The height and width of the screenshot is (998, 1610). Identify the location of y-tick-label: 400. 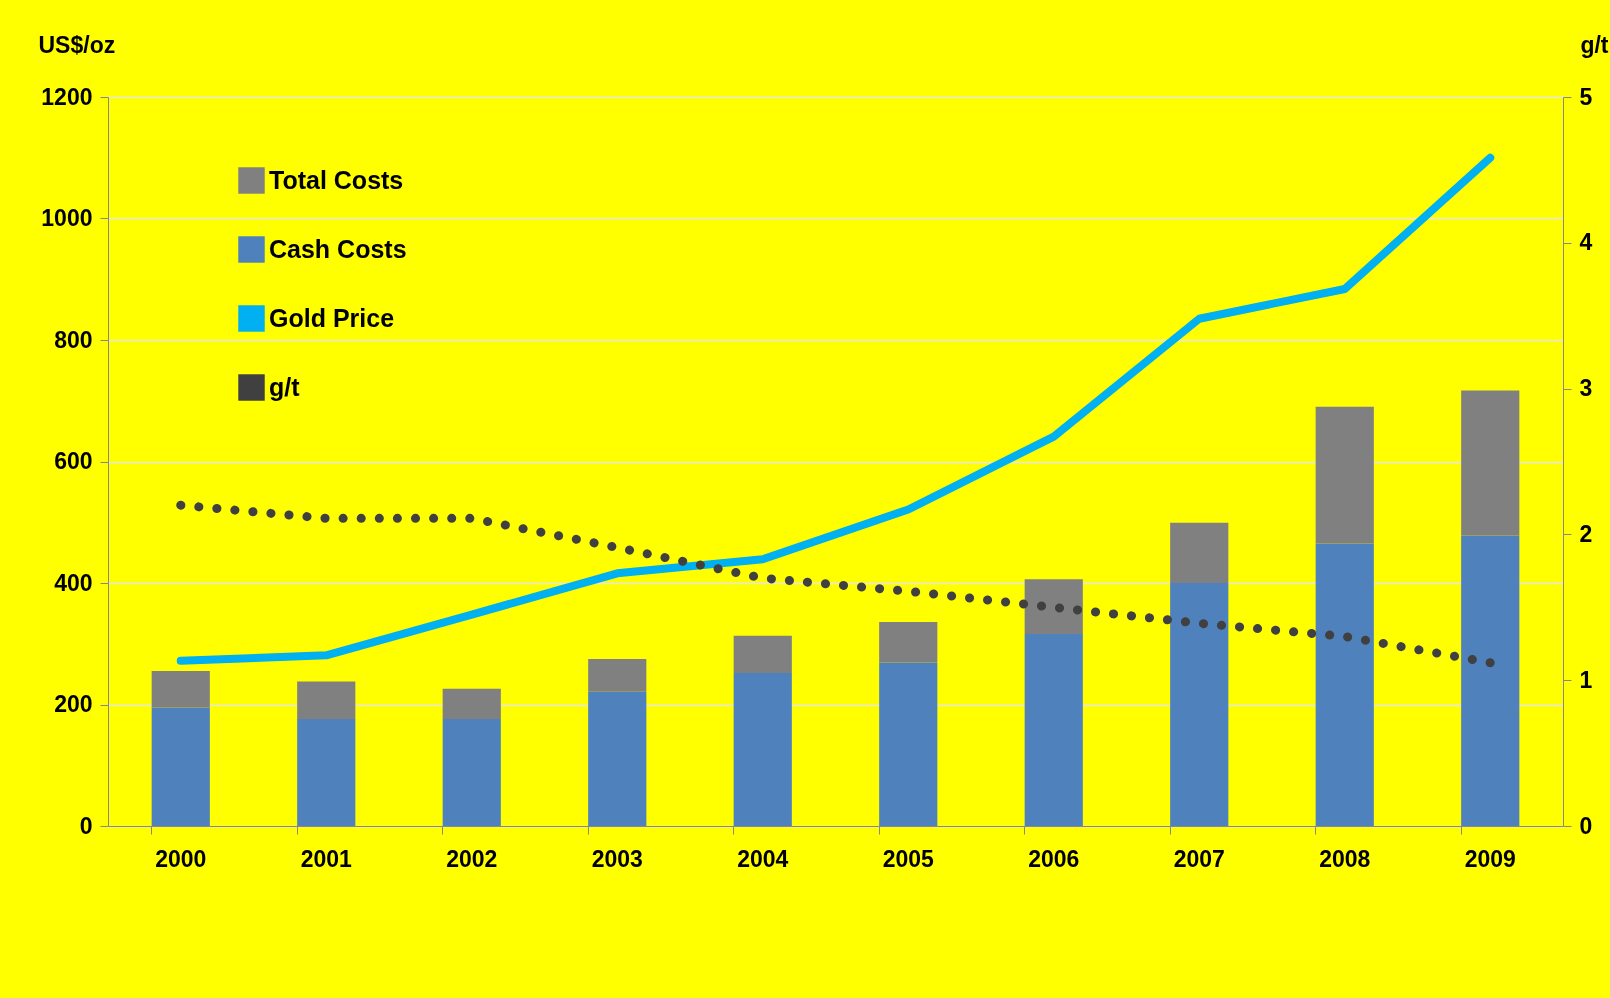
(73, 582).